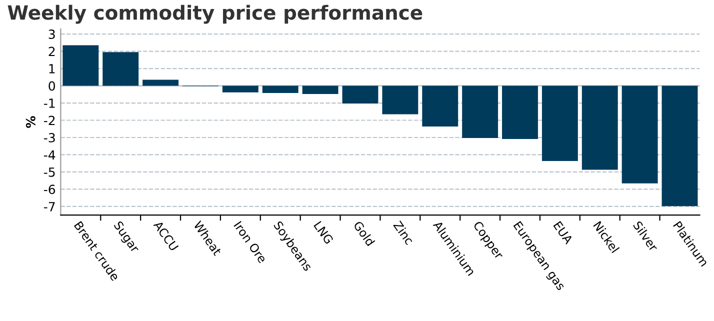  What do you see at coordinates (49, 121) in the screenshot?
I see `y-tick-label: -2` at bounding box center [49, 121].